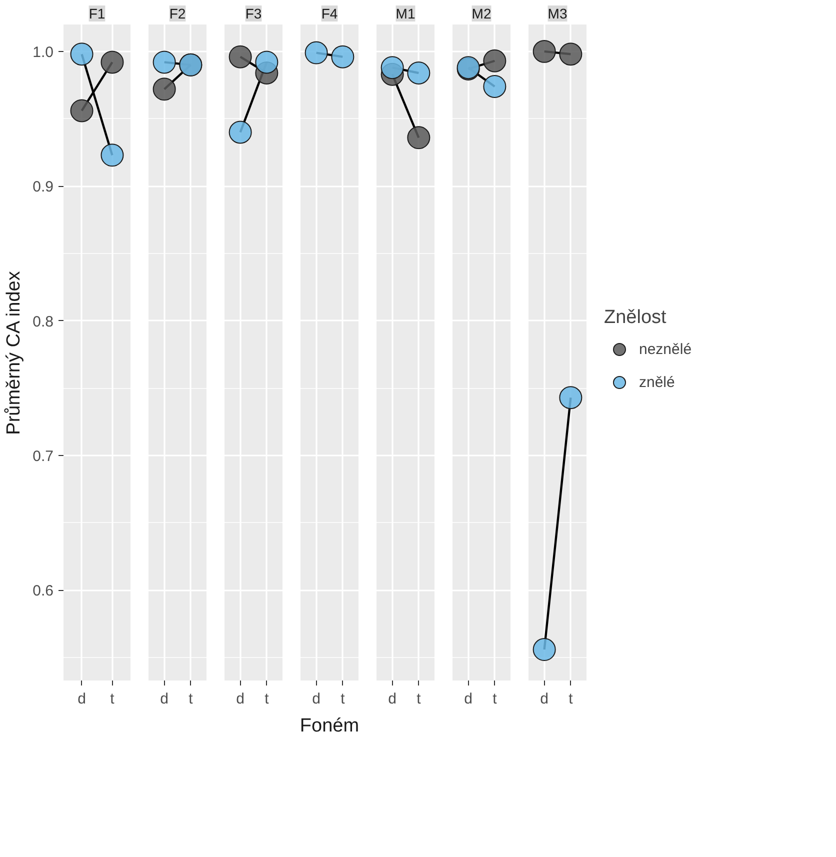  I want to click on chart-title: F4, so click(329, 14).